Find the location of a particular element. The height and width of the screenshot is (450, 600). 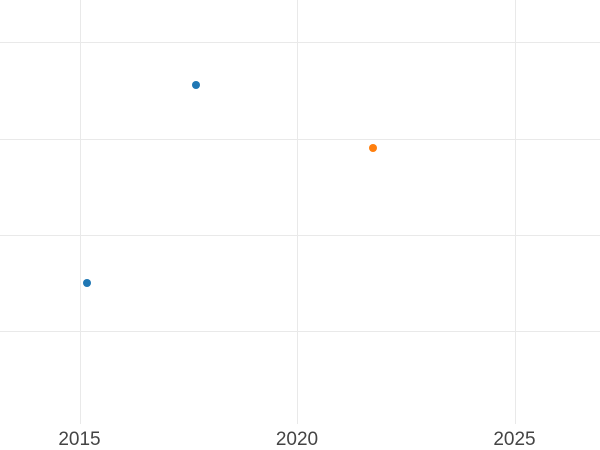

x-axis-tick-label: 2025 is located at coordinates (514, 439).